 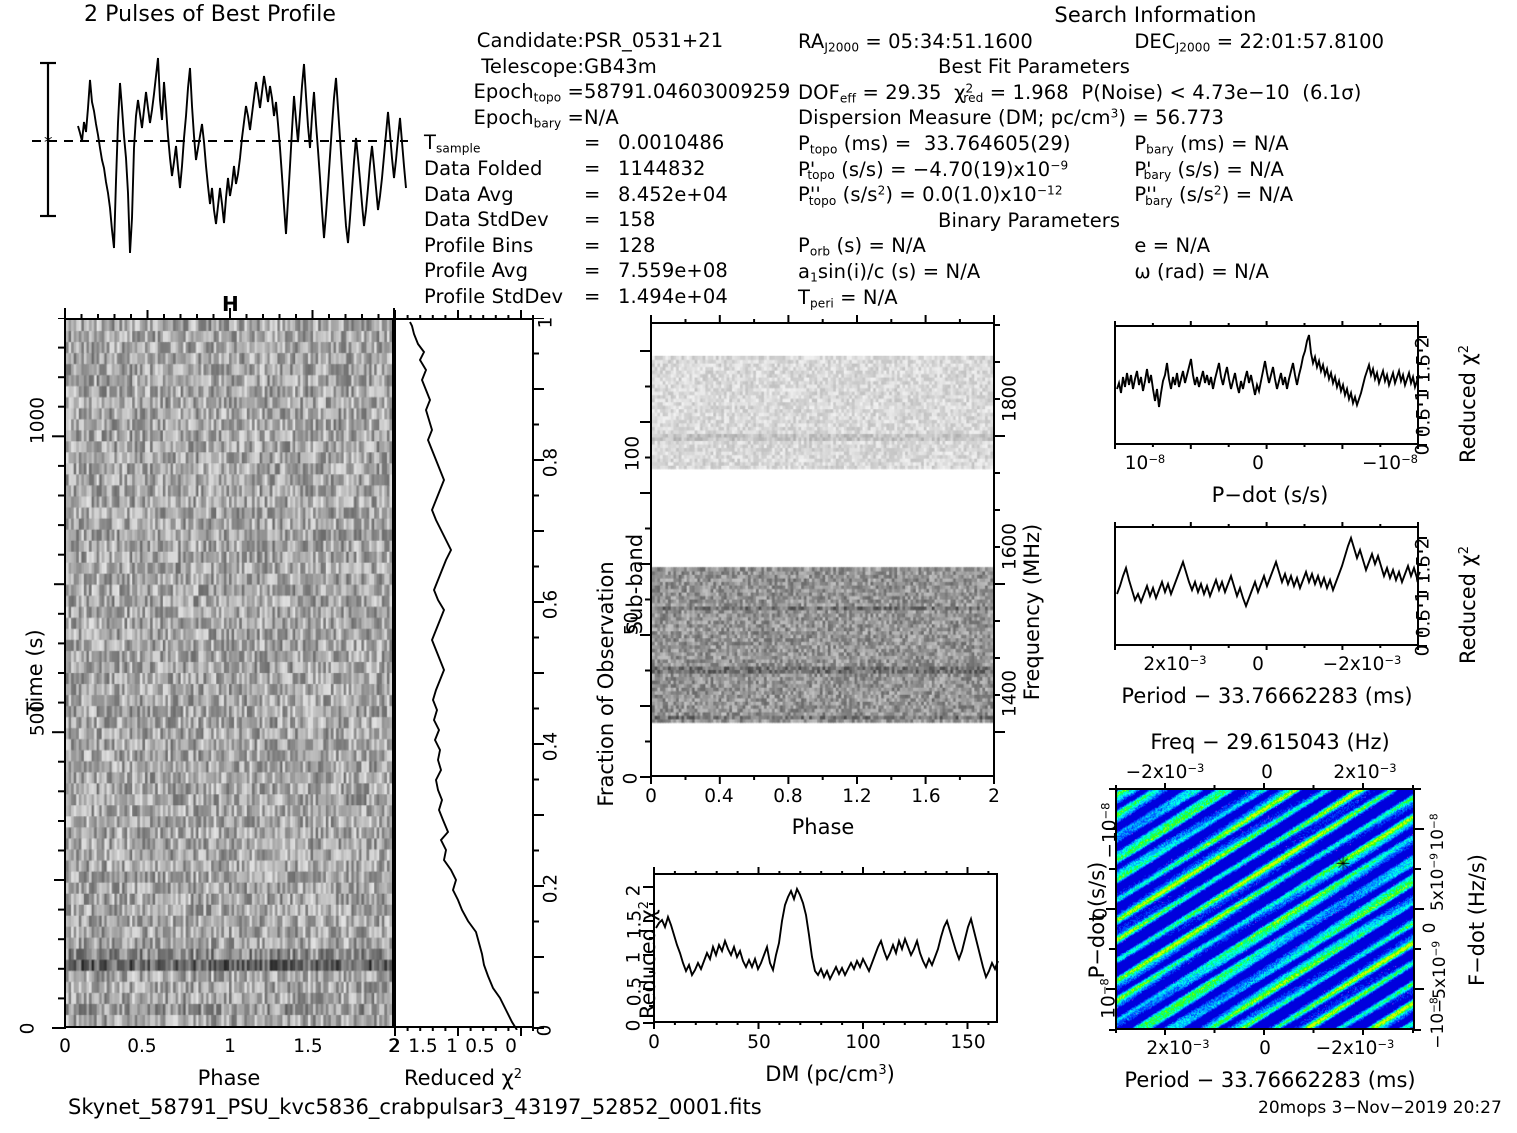 What do you see at coordinates (576, 296) in the screenshot?
I see `info-row: Profile StdDev = 1.494e+04` at bounding box center [576, 296].